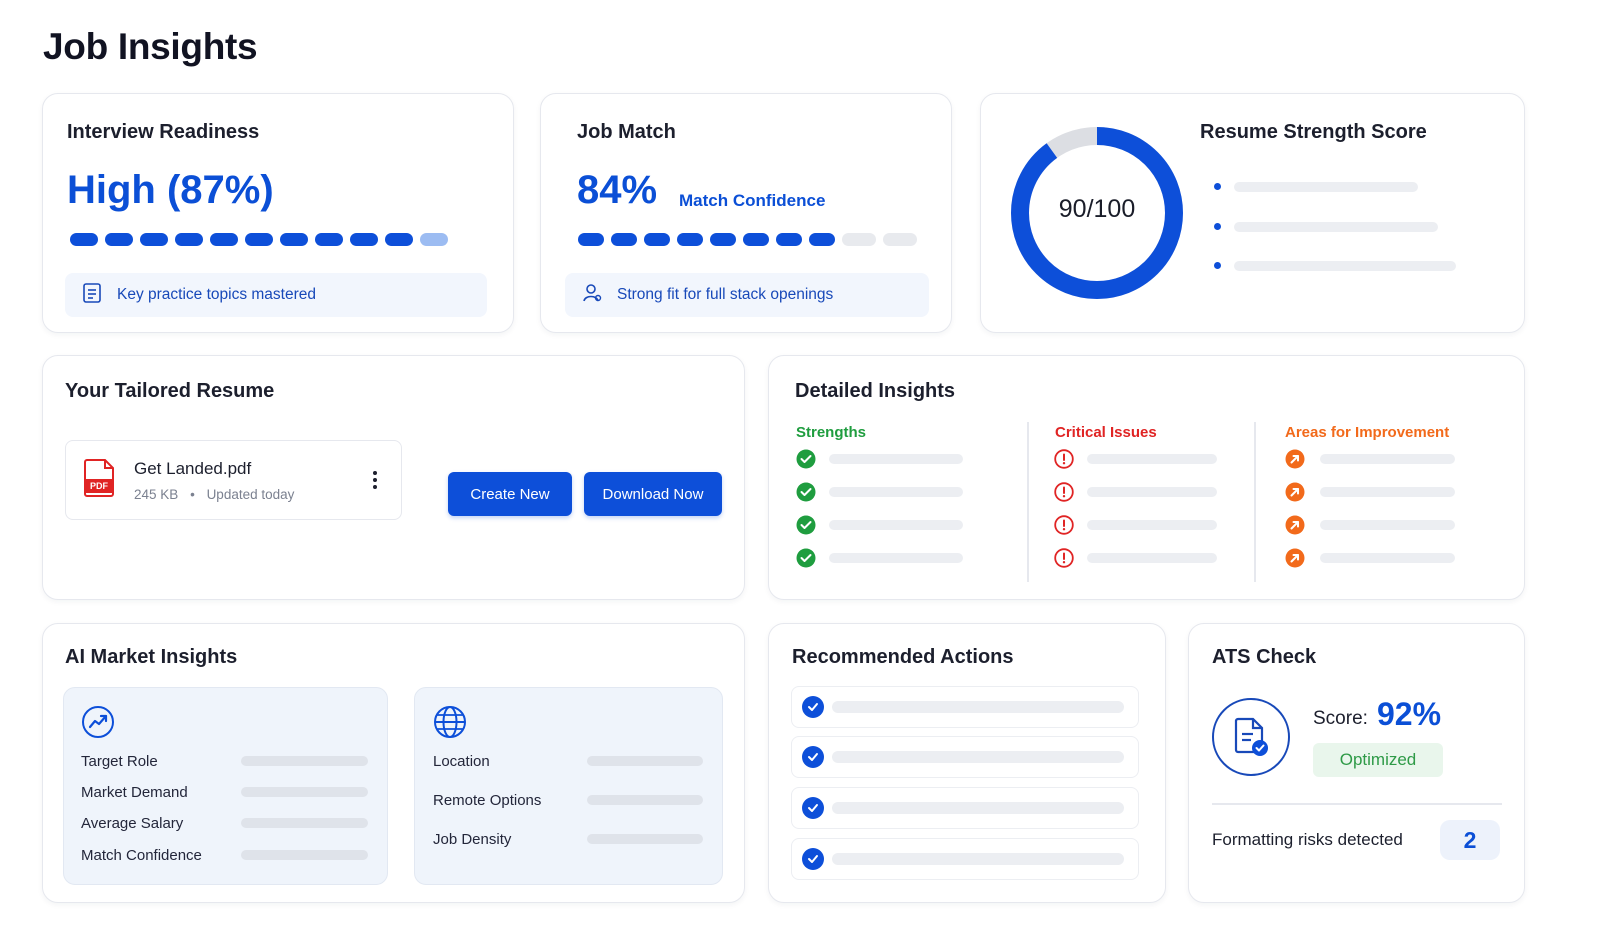 This screenshot has height=948, width=1600. Describe the element at coordinates (725, 294) in the screenshot. I see `job-match-info-text: Strong fit for full stack openings` at that location.